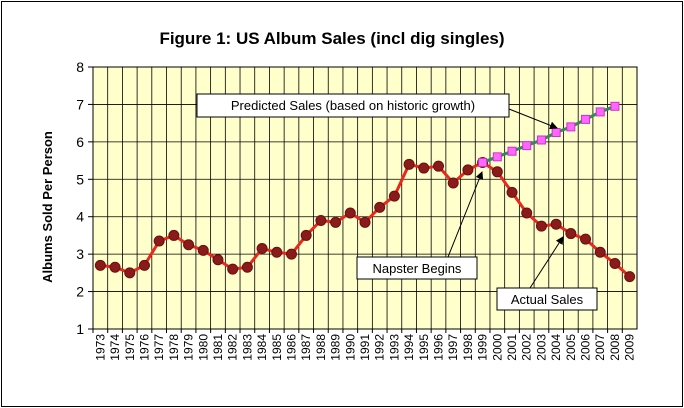 The width and height of the screenshot is (684, 408). Describe the element at coordinates (321, 347) in the screenshot. I see `x-tick-label: 1988` at that location.